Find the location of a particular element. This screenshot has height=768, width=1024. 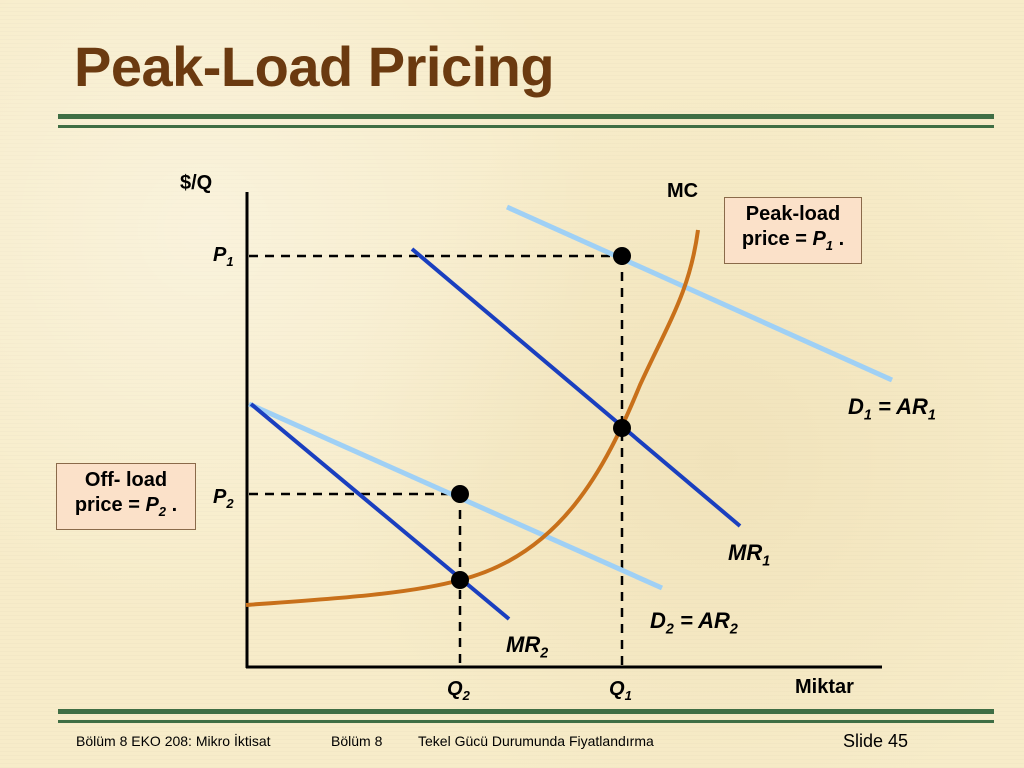

top-rule is located at coordinates (526, 116).